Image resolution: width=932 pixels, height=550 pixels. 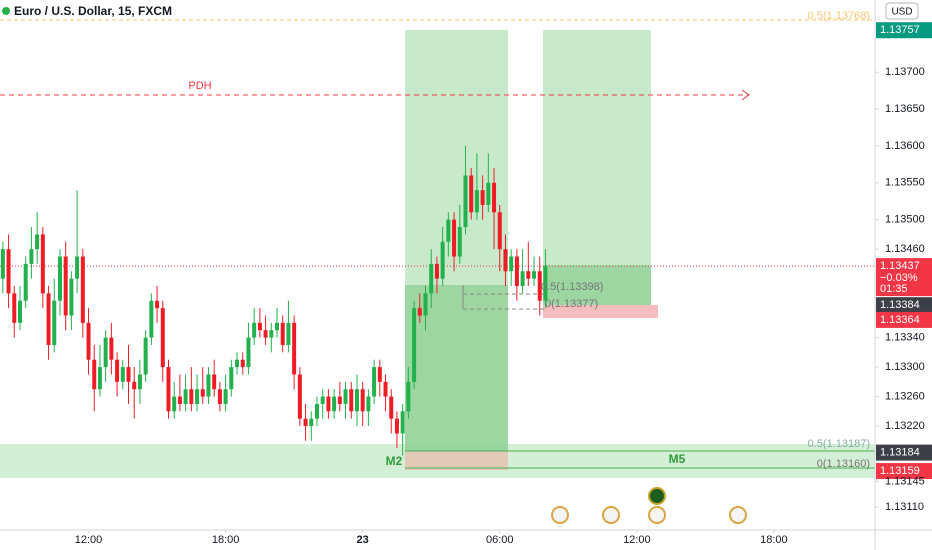 I want to click on price-badge-label: 1.13184, so click(x=900, y=453).